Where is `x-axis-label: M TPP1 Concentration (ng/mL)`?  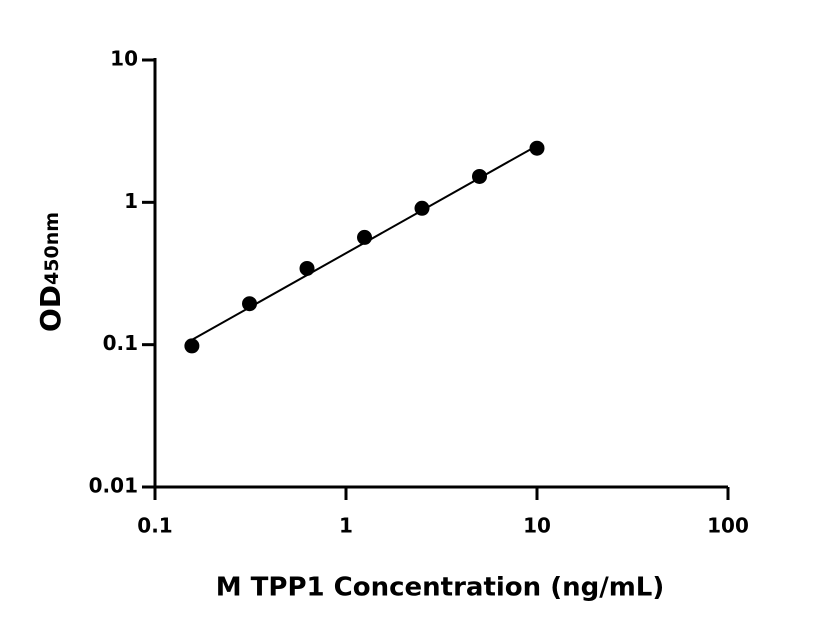 x-axis-label: M TPP1 Concentration (ng/mL) is located at coordinates (440, 588).